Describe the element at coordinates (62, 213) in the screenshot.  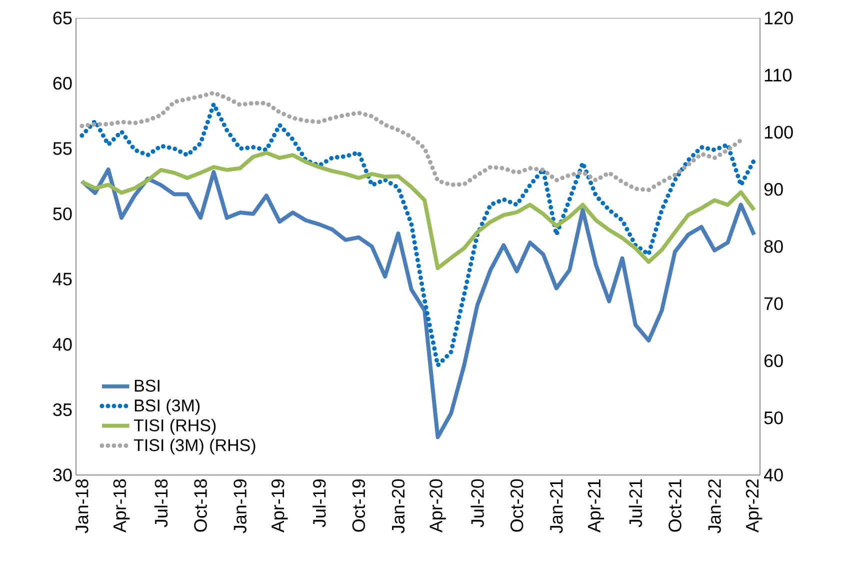
I see `y-tick-label: 50` at that location.